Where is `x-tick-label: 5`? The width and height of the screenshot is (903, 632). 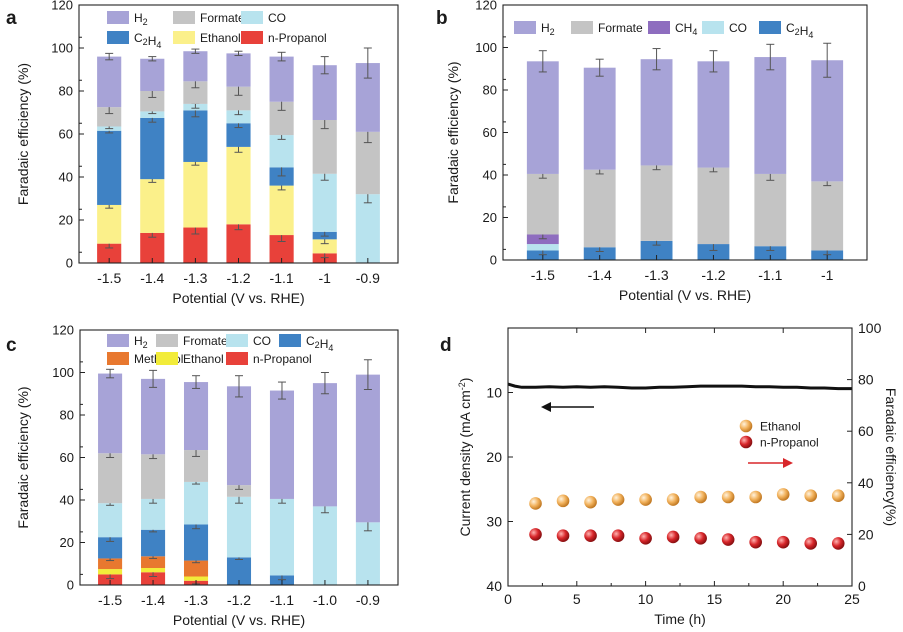 x-tick-label: 5 is located at coordinates (577, 599).